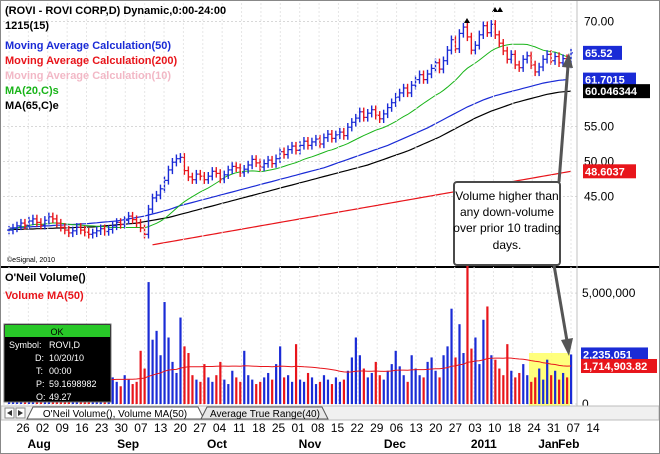 This screenshot has height=454, width=660. What do you see at coordinates (115, 11) in the screenshot?
I see `chart-title: (ROVI - ROVI CORP,D) Dynamic,0:00-24:00` at bounding box center [115, 11].